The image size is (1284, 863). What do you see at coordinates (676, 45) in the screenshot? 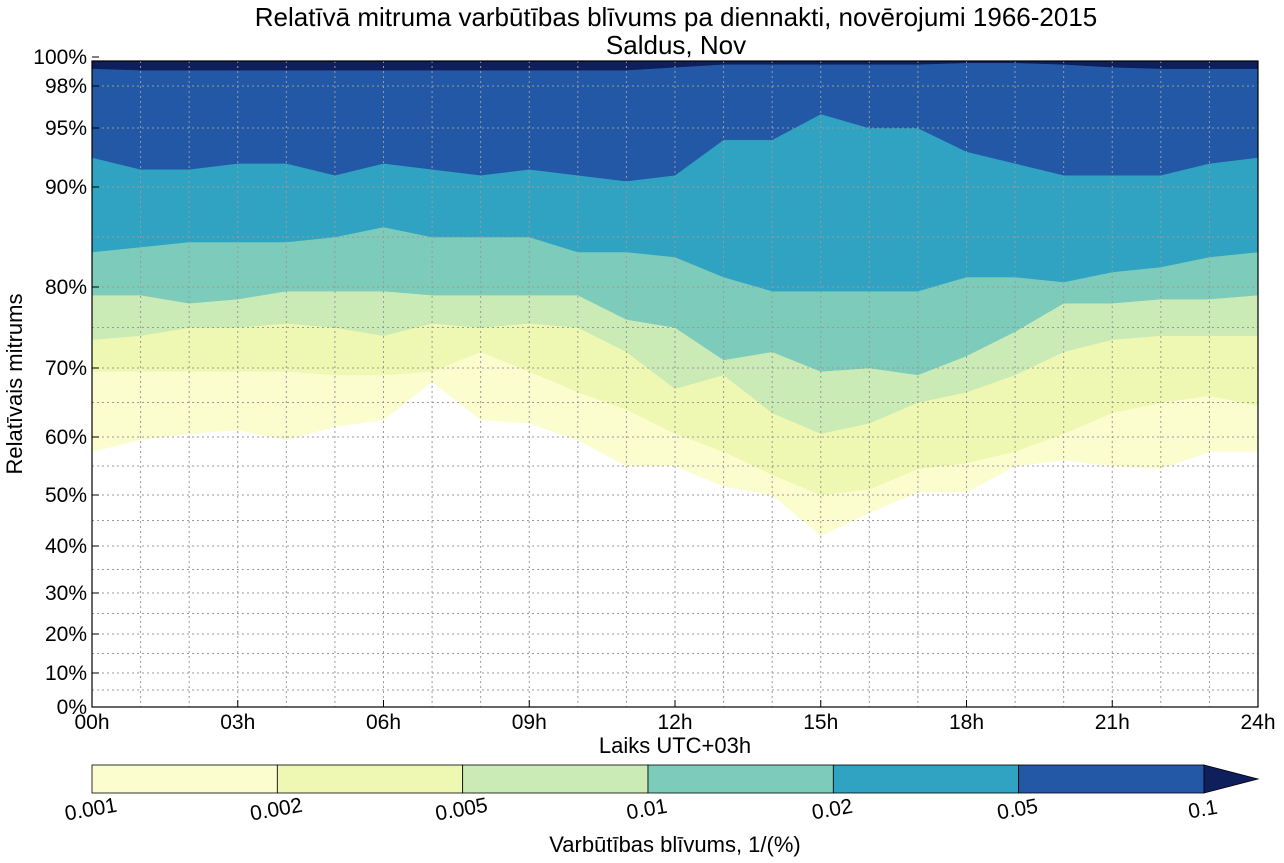
I see `chart-subtitle: Saldus, Nov` at bounding box center [676, 45].